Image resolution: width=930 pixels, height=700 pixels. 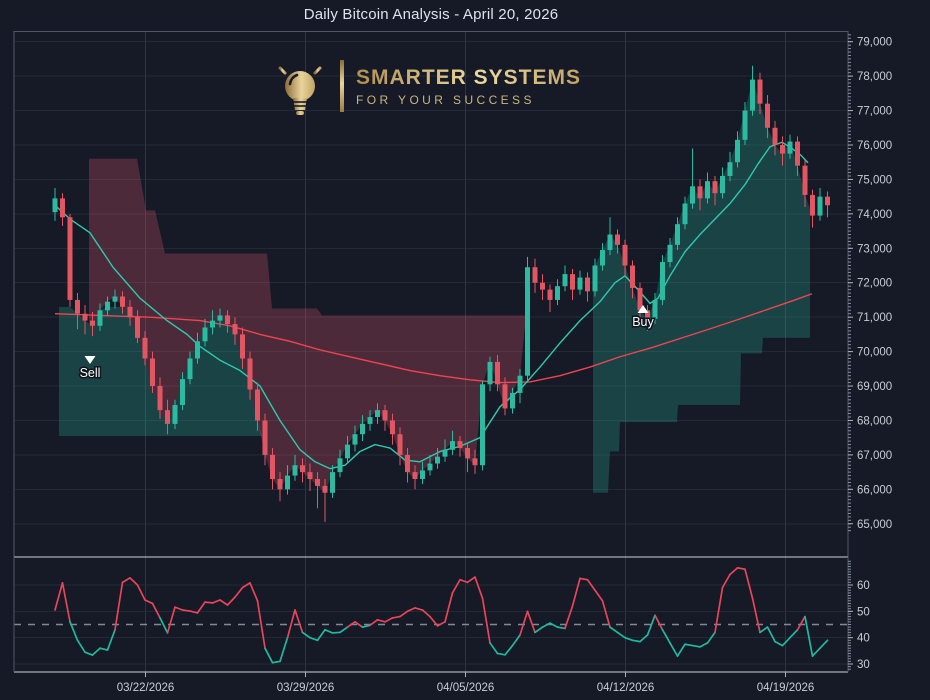 I want to click on svg-text: 04/19/2026, so click(x=786, y=688).